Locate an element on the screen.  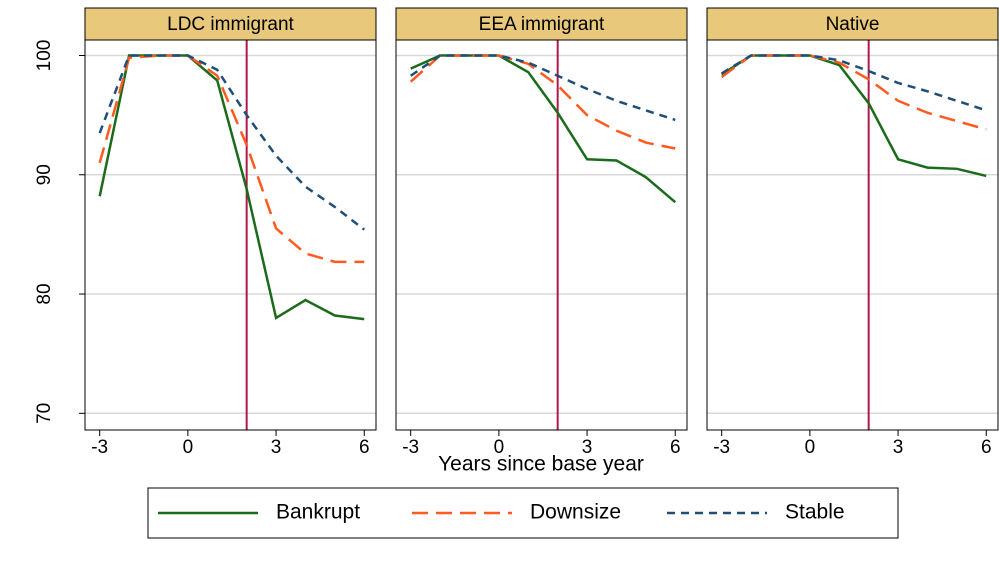
y-tick-label: 80 is located at coordinates (44, 293).